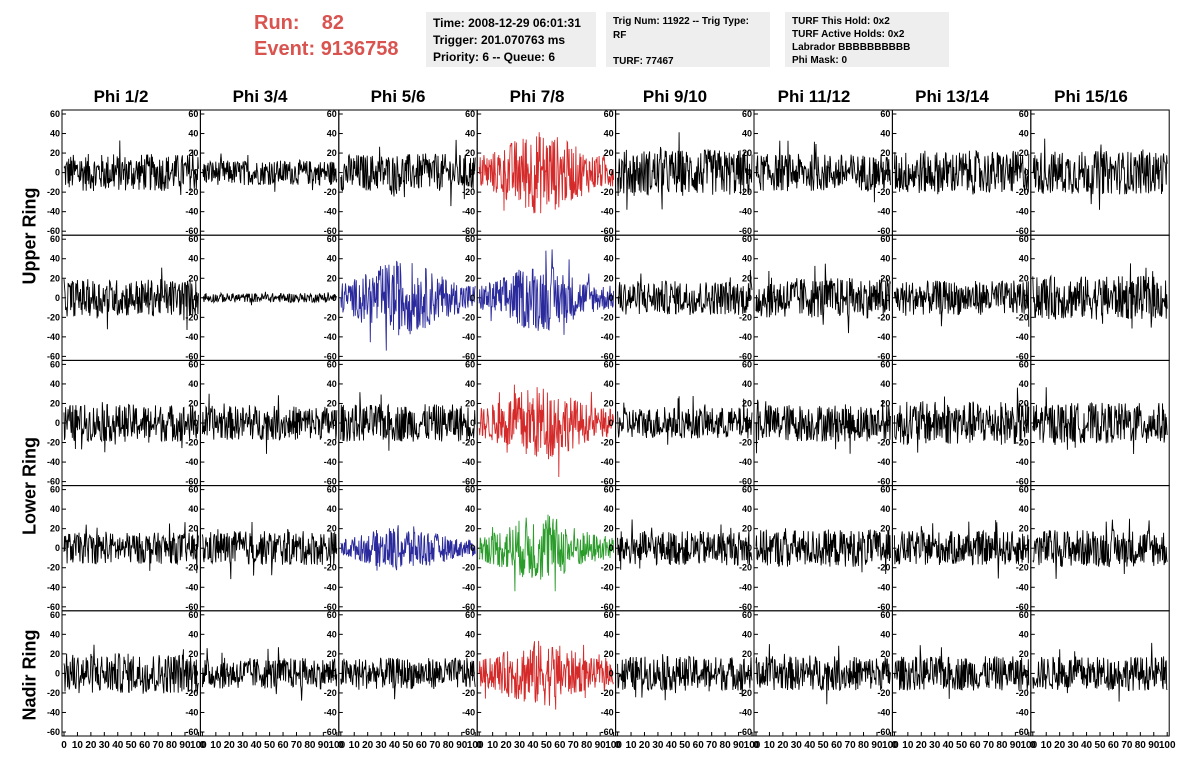 This screenshot has height=772, width=1196. Describe the element at coordinates (499, 40) in the screenshot. I see `trigger-text: Trigger: 201.070763 ms` at that location.